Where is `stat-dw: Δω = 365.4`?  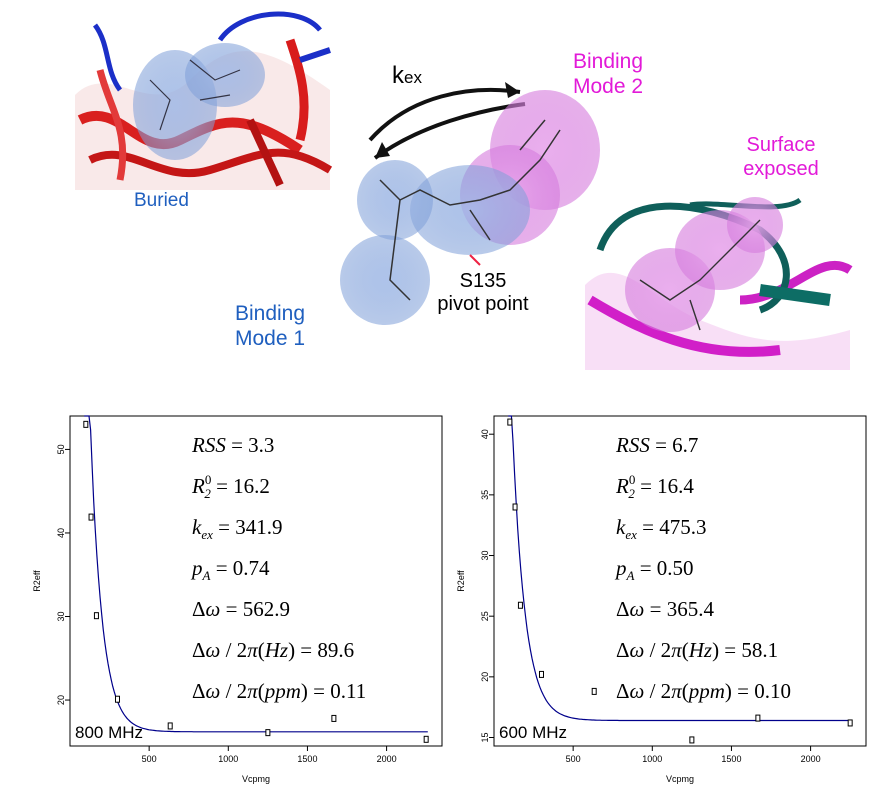 stat-dw: Δω = 365.4 is located at coordinates (665, 609).